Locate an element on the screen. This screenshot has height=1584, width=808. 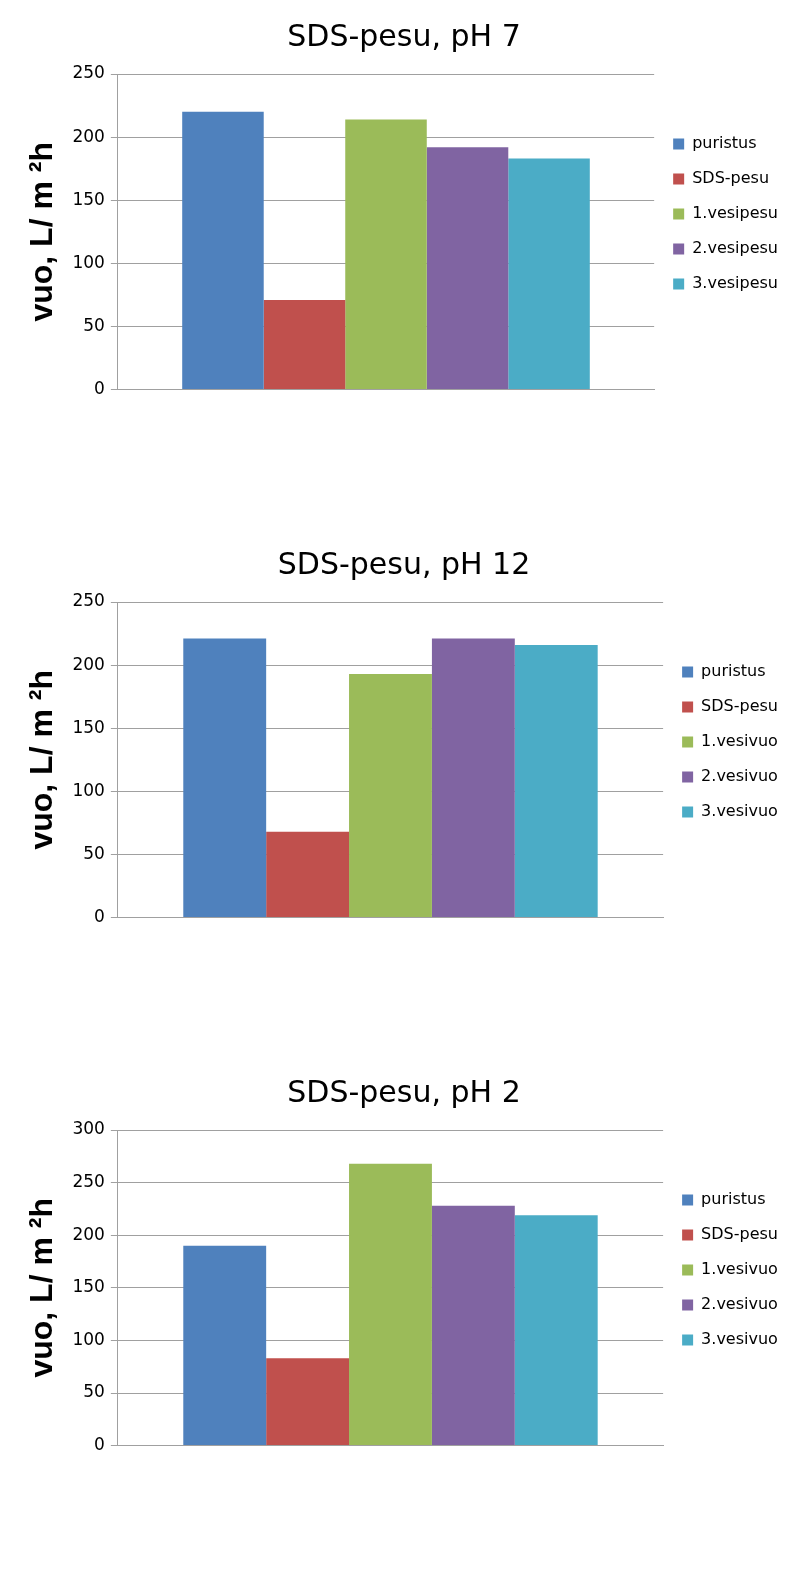
chart-title: SDS-pesu, pH 7 is located at coordinates (404, 35).